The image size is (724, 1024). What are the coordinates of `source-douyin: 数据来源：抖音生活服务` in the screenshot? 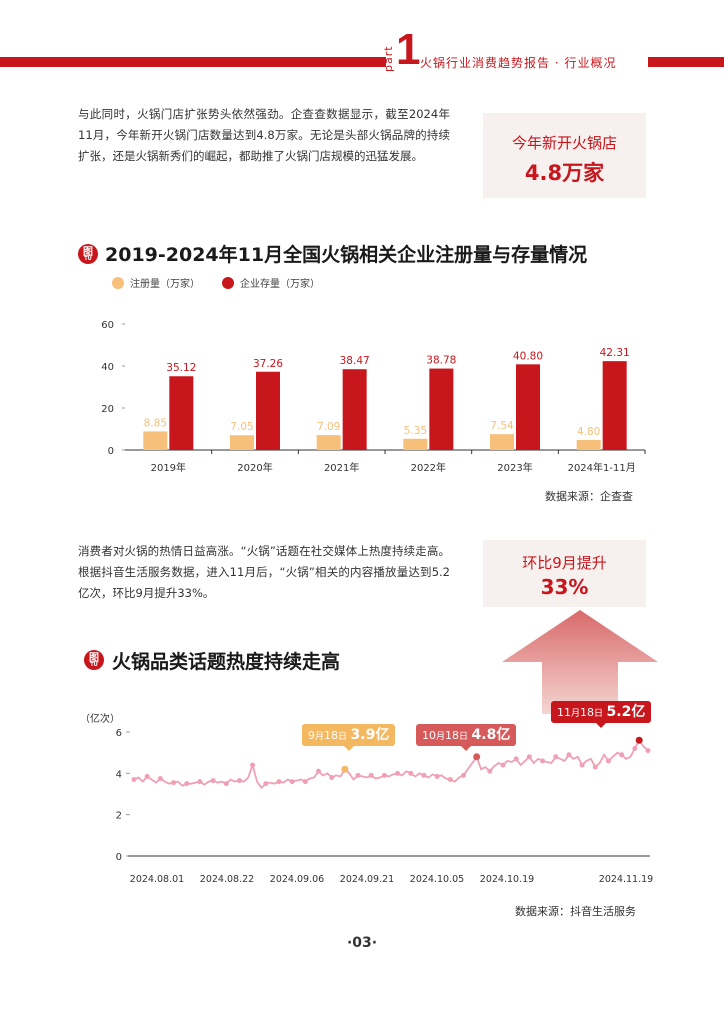 It's located at (575, 911).